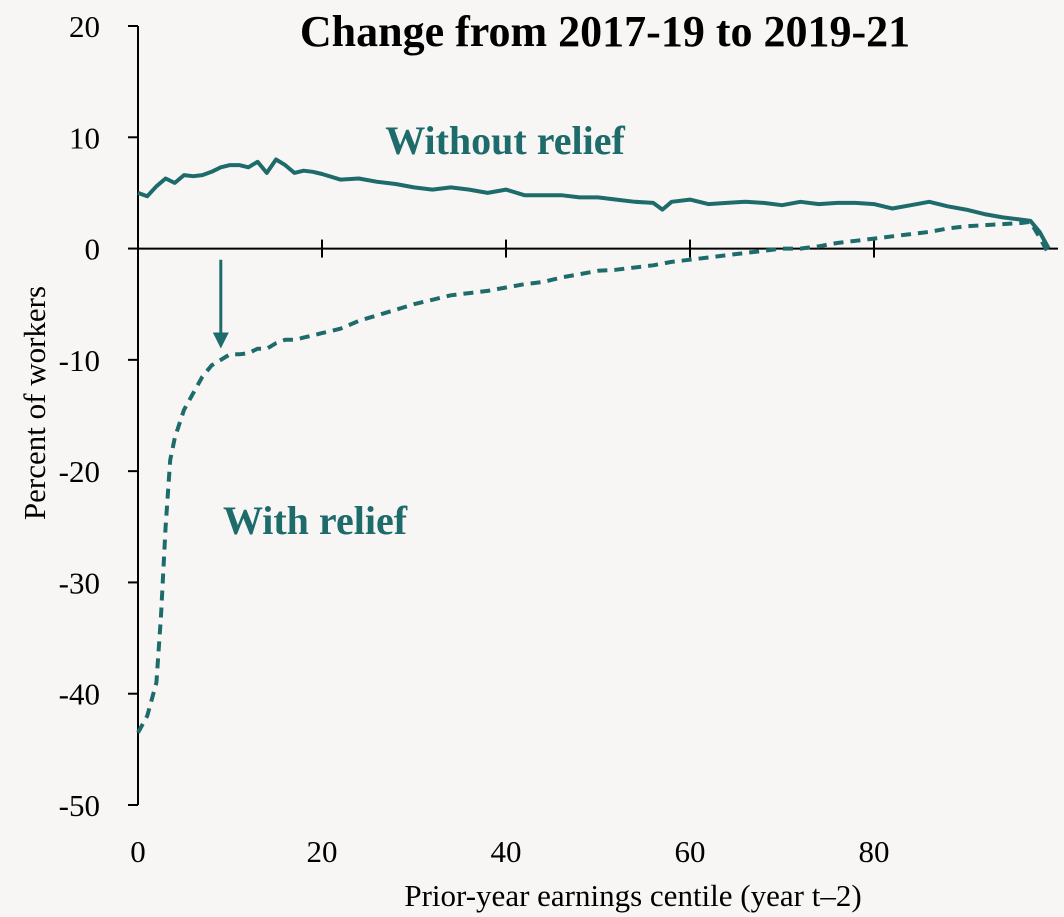 This screenshot has height=917, width=1064. What do you see at coordinates (84, 137) in the screenshot?
I see `y-tick-label: 10` at bounding box center [84, 137].